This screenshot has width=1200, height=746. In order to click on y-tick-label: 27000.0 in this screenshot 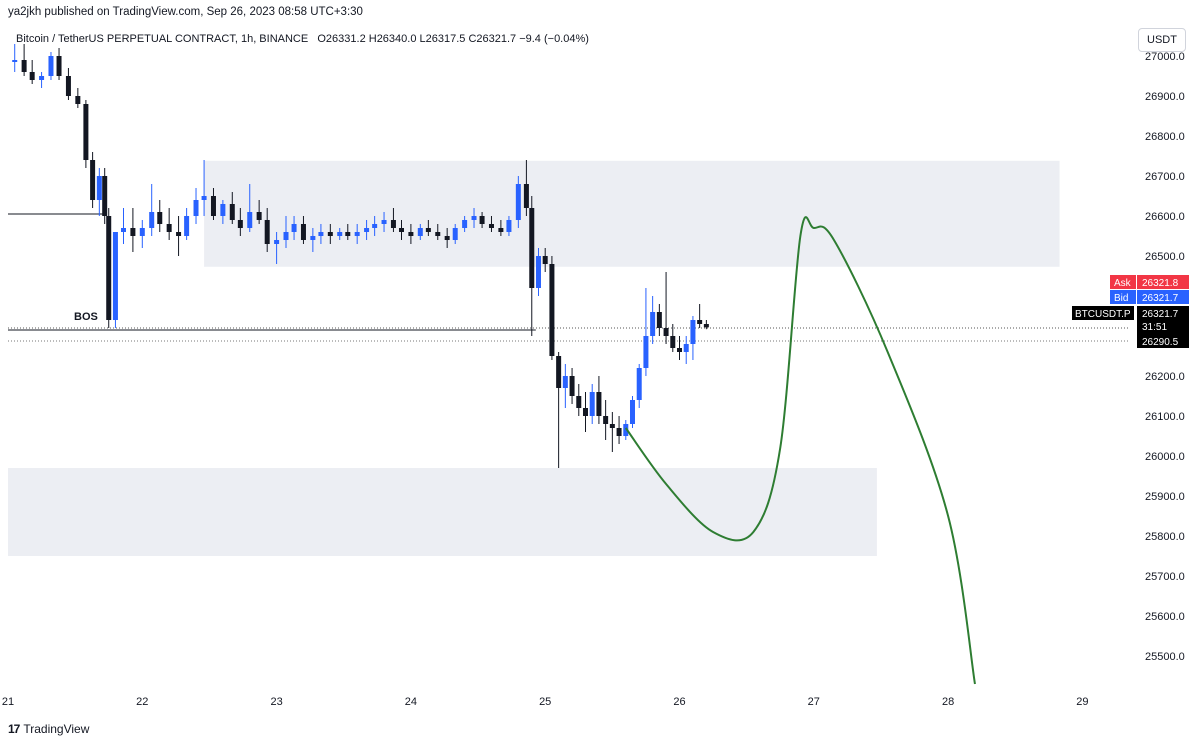, I will do `click(1165, 57)`.